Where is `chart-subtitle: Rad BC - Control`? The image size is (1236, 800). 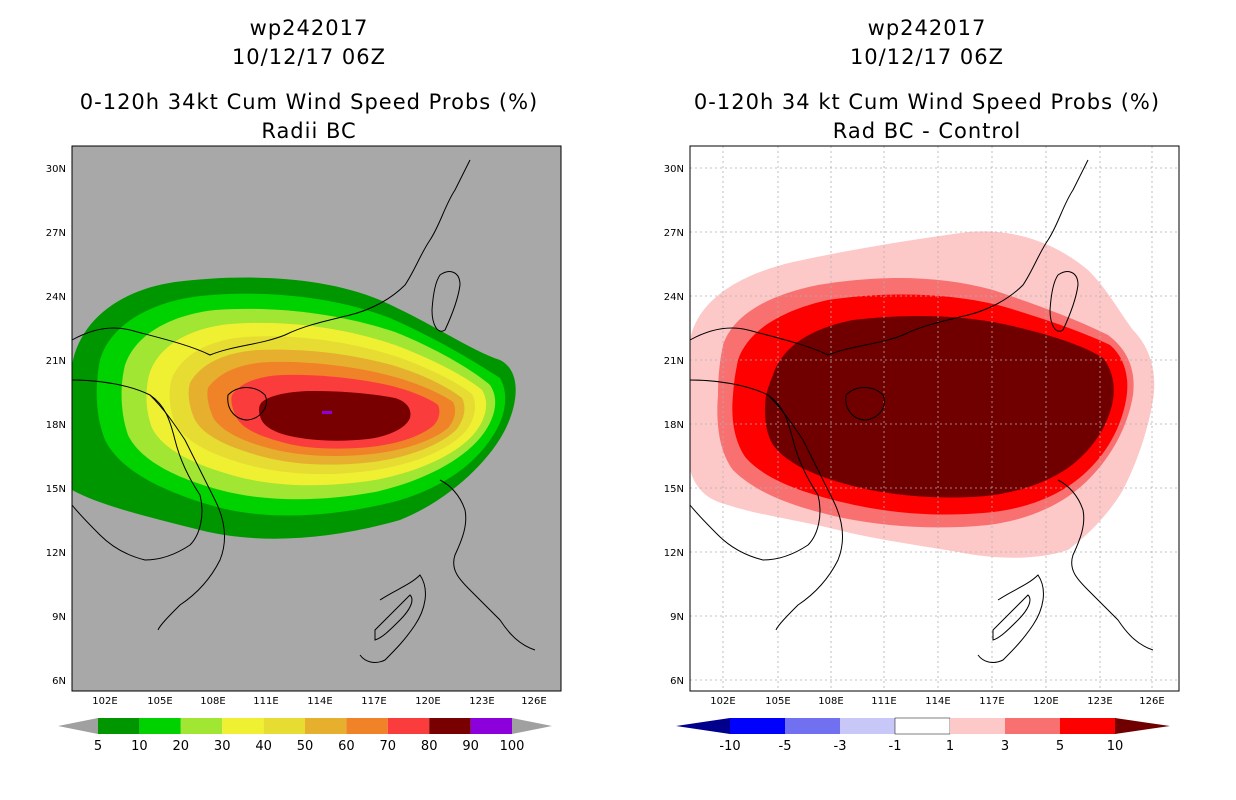
chart-subtitle: Rad BC - Control is located at coordinates (927, 131).